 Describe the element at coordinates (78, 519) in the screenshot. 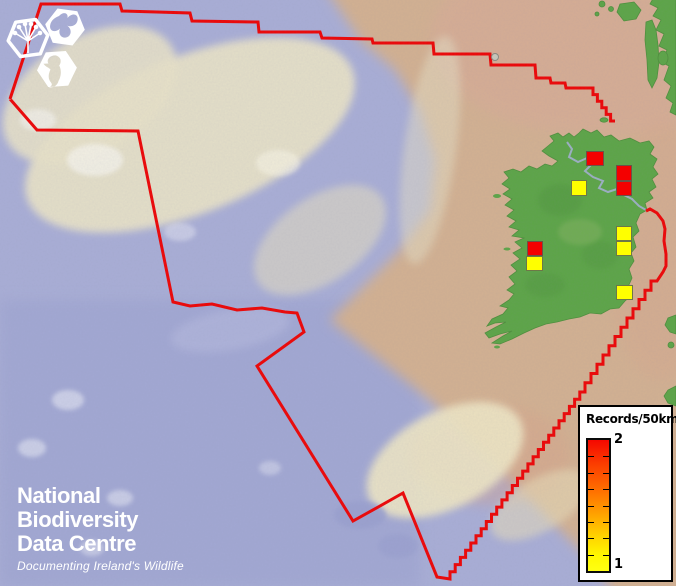

I see `logo-line-2: Biodiversity` at that location.